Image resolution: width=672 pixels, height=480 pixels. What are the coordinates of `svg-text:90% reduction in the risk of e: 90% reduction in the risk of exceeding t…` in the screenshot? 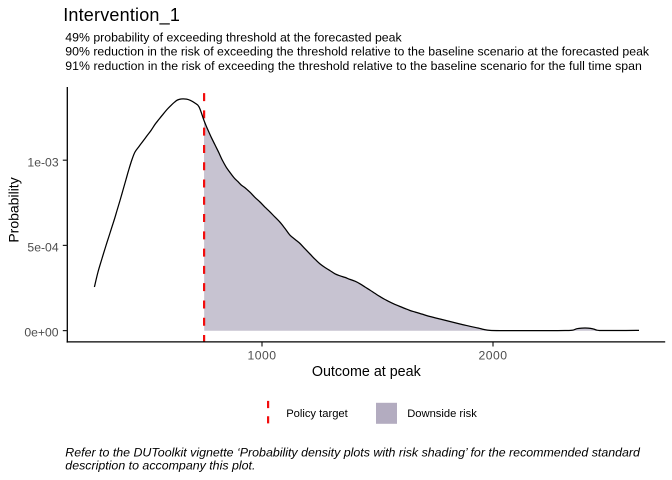 It's located at (357, 52).